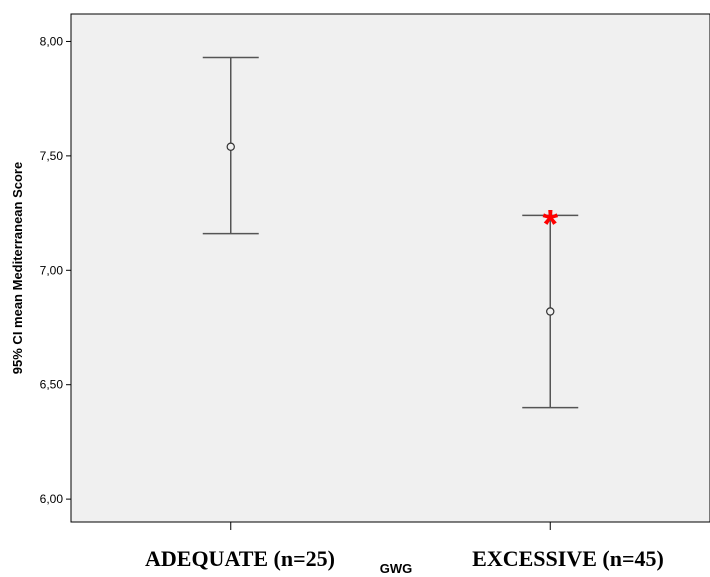 The height and width of the screenshot is (577, 710). I want to click on y-axis-label: 95% CI mean Mediterranean Score, so click(17, 268).